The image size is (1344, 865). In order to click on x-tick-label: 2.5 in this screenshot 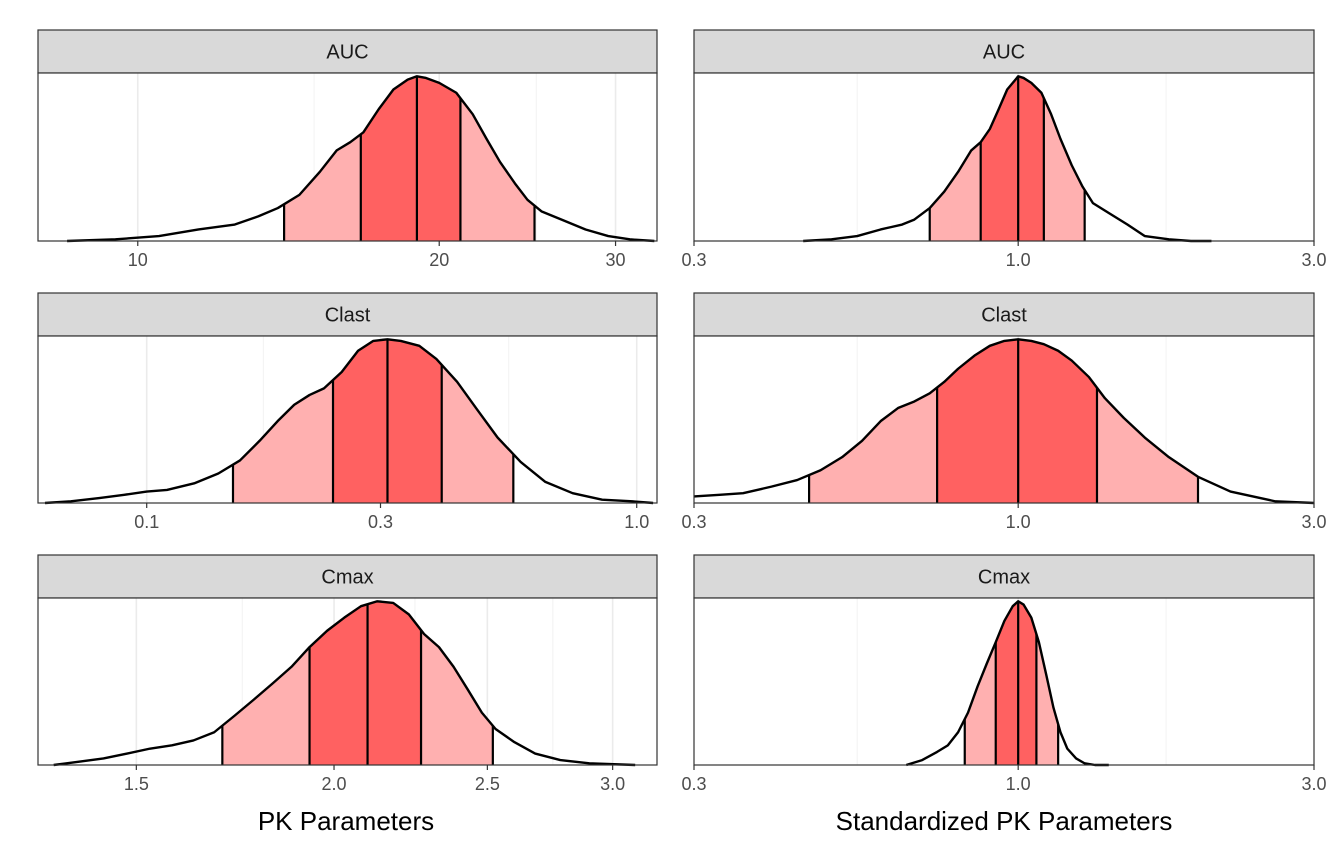, I will do `click(487, 784)`.